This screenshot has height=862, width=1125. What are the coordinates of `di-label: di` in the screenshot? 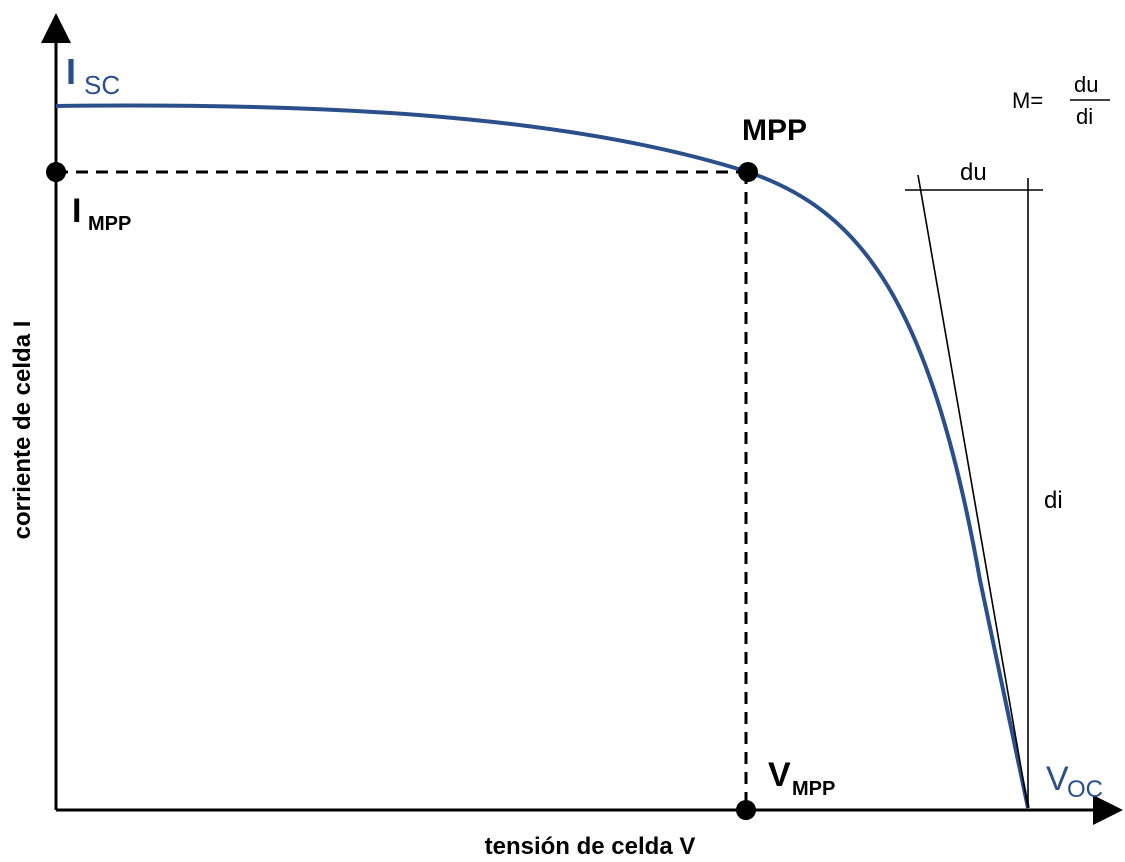 It's located at (1053, 500).